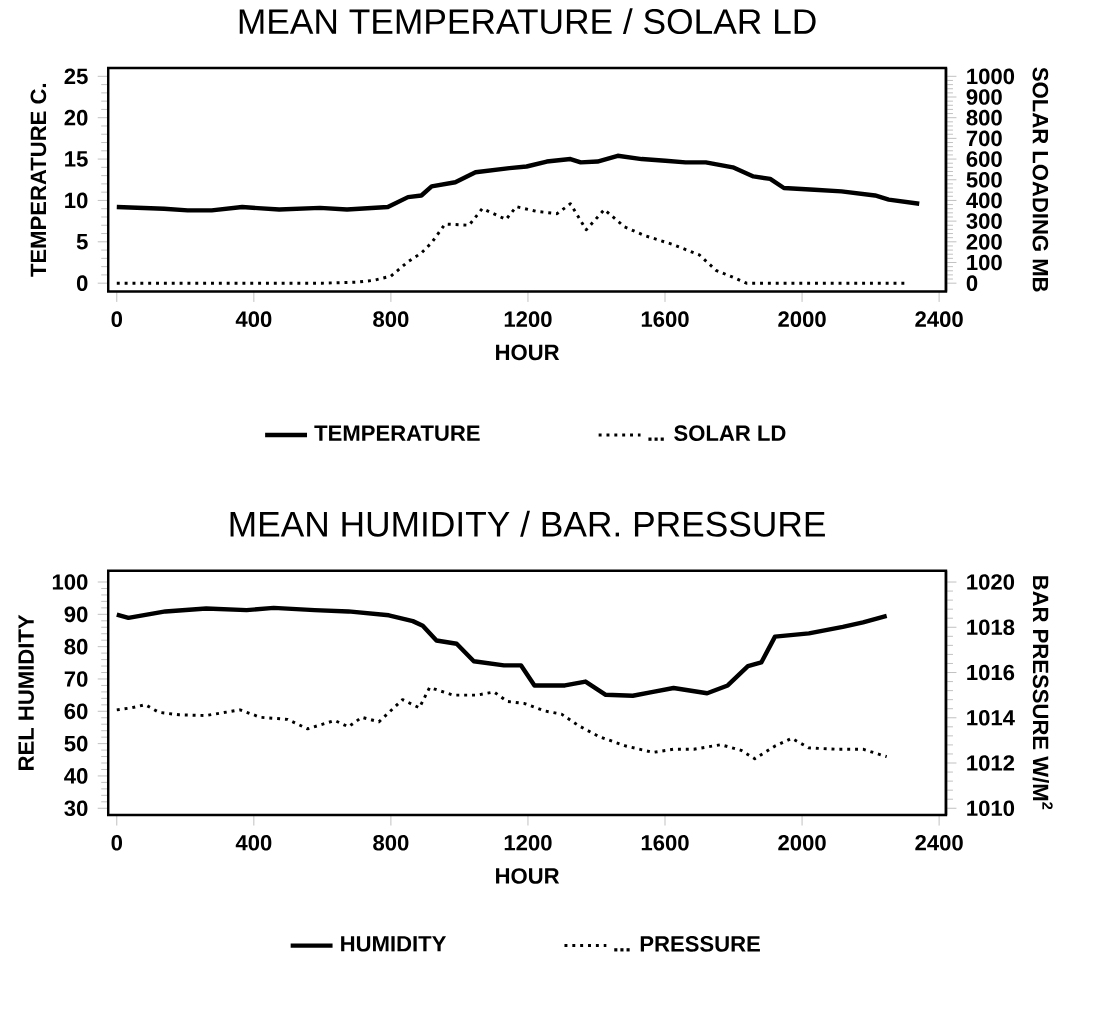  What do you see at coordinates (70, 582) in the screenshot?
I see `y-tick-label: 100` at bounding box center [70, 582].